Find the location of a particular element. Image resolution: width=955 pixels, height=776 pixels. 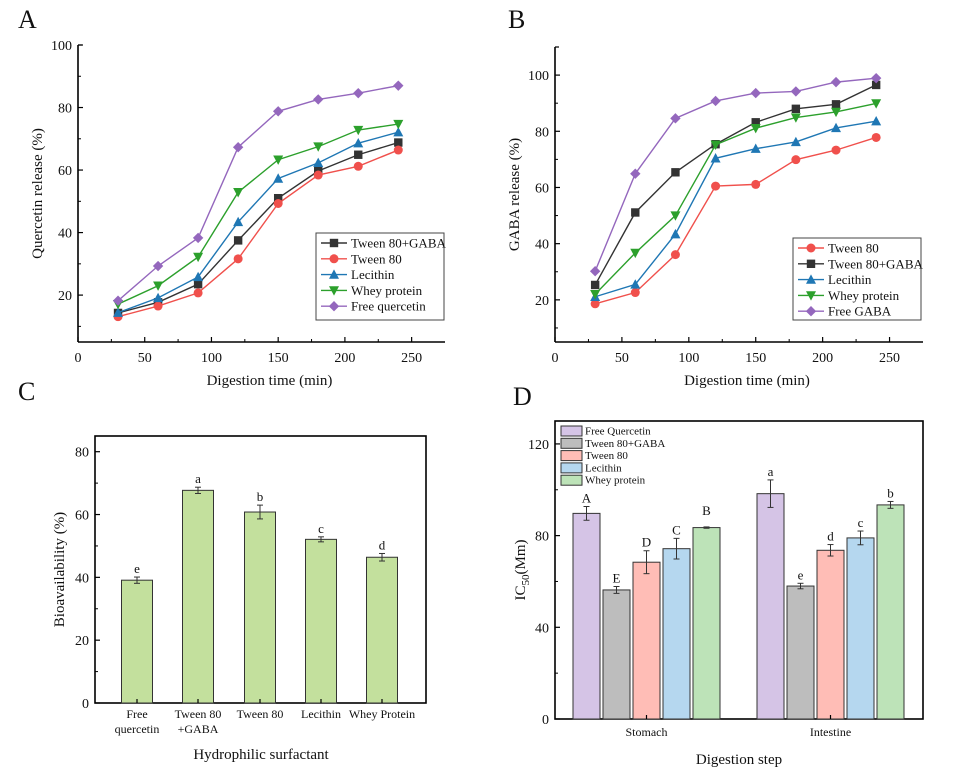

panel-label-d: D is located at coordinates (522, 396).